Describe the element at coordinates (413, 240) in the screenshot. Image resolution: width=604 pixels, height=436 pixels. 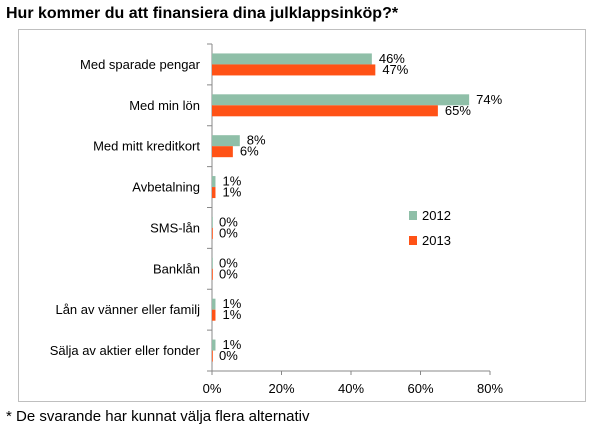
I see `legend-swatch-2013` at that location.